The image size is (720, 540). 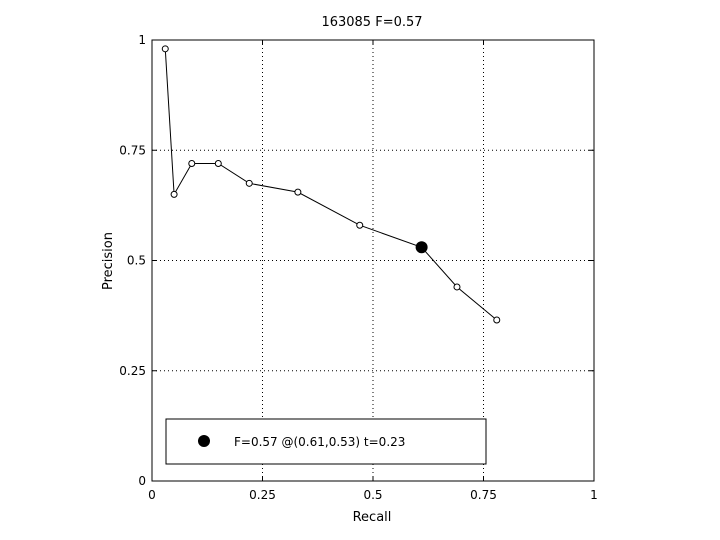 What do you see at coordinates (108, 261) in the screenshot?
I see `y-axis-title: Precision` at bounding box center [108, 261].